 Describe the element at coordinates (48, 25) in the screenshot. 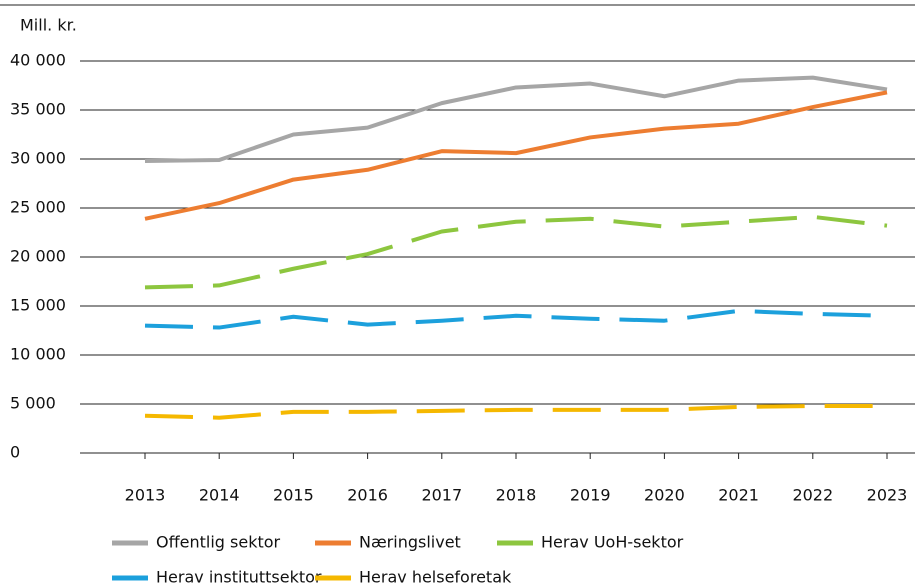

I see `y-axis-label: Mill. kr.` at that location.